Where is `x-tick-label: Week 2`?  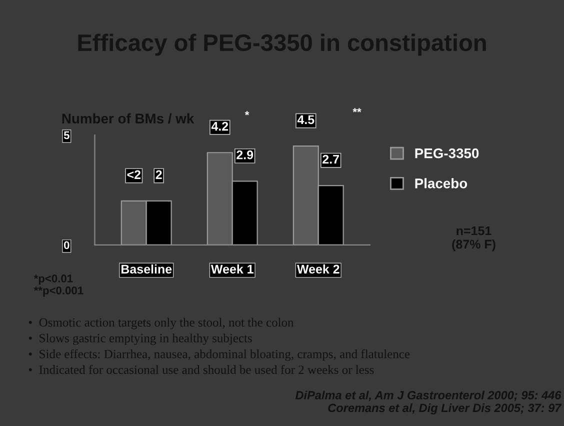 x-tick-label: Week 2 is located at coordinates (318, 269).